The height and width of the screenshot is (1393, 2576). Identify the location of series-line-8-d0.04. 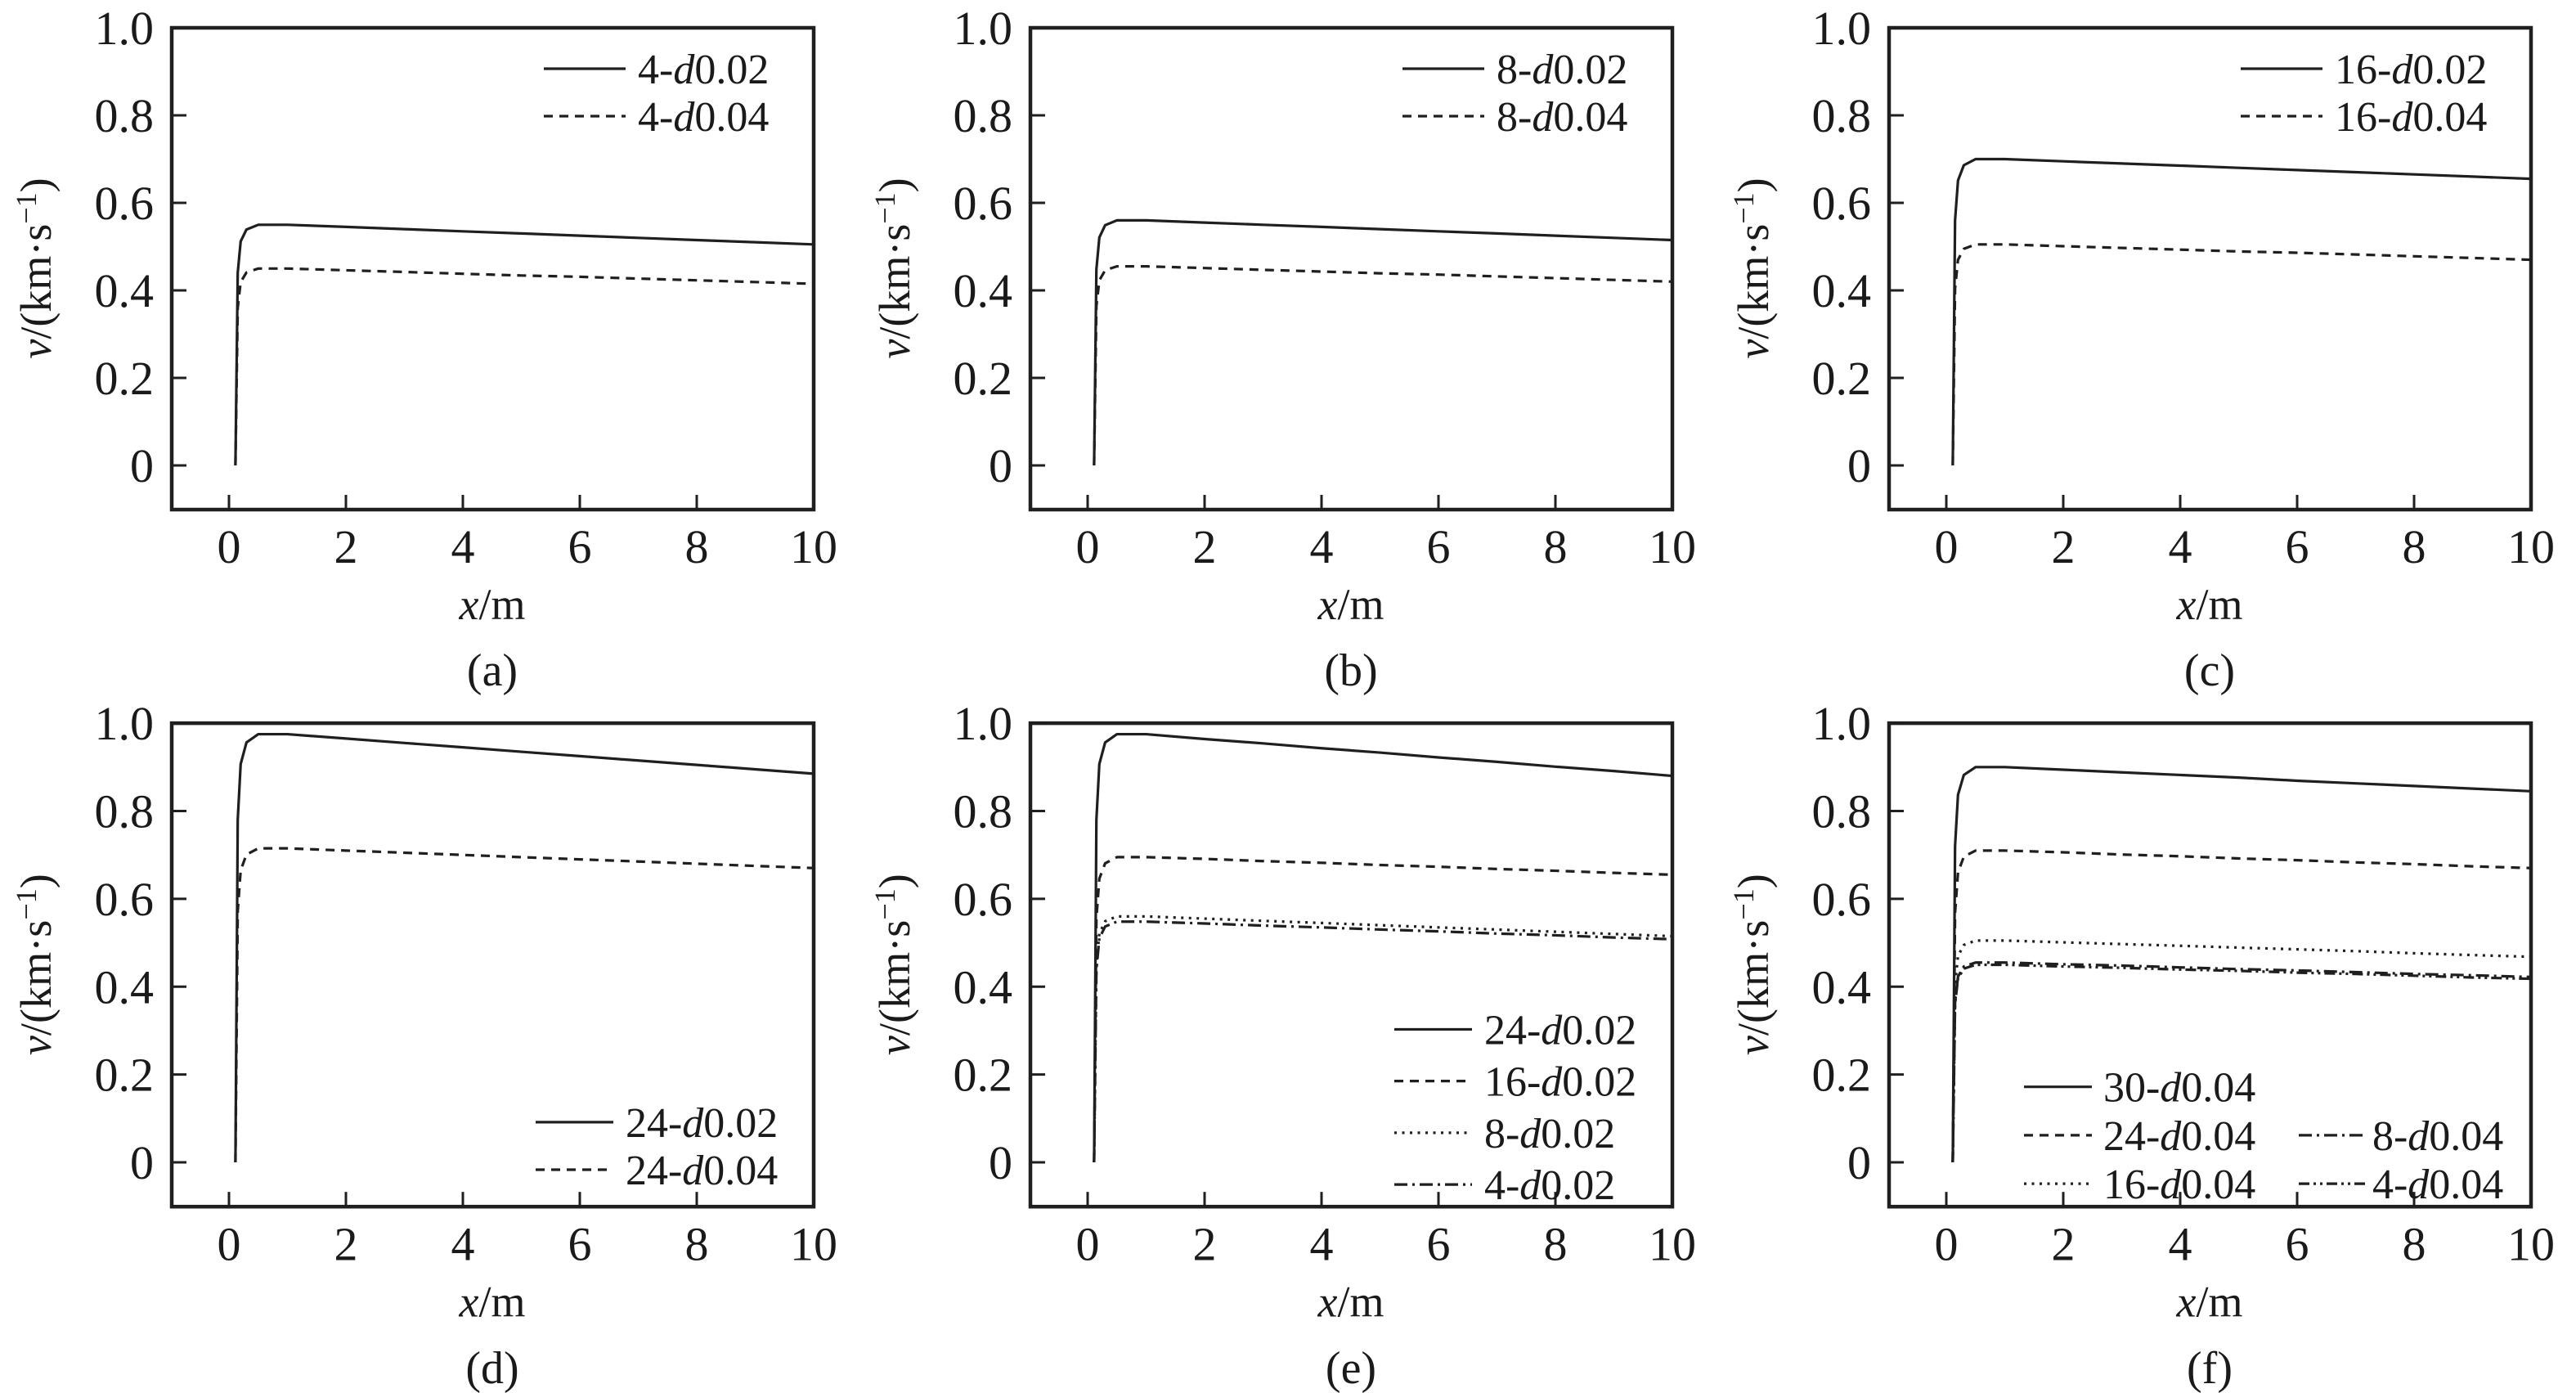
(1383, 365).